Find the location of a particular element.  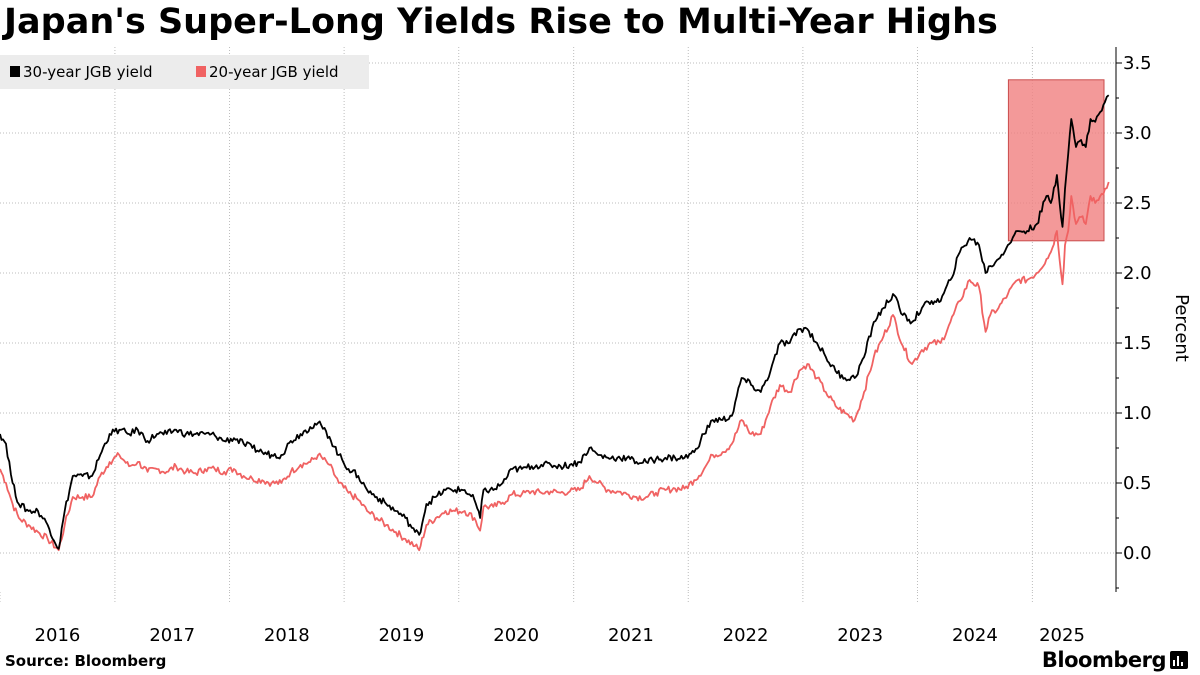

x-tick-label: 2019 is located at coordinates (402, 635).